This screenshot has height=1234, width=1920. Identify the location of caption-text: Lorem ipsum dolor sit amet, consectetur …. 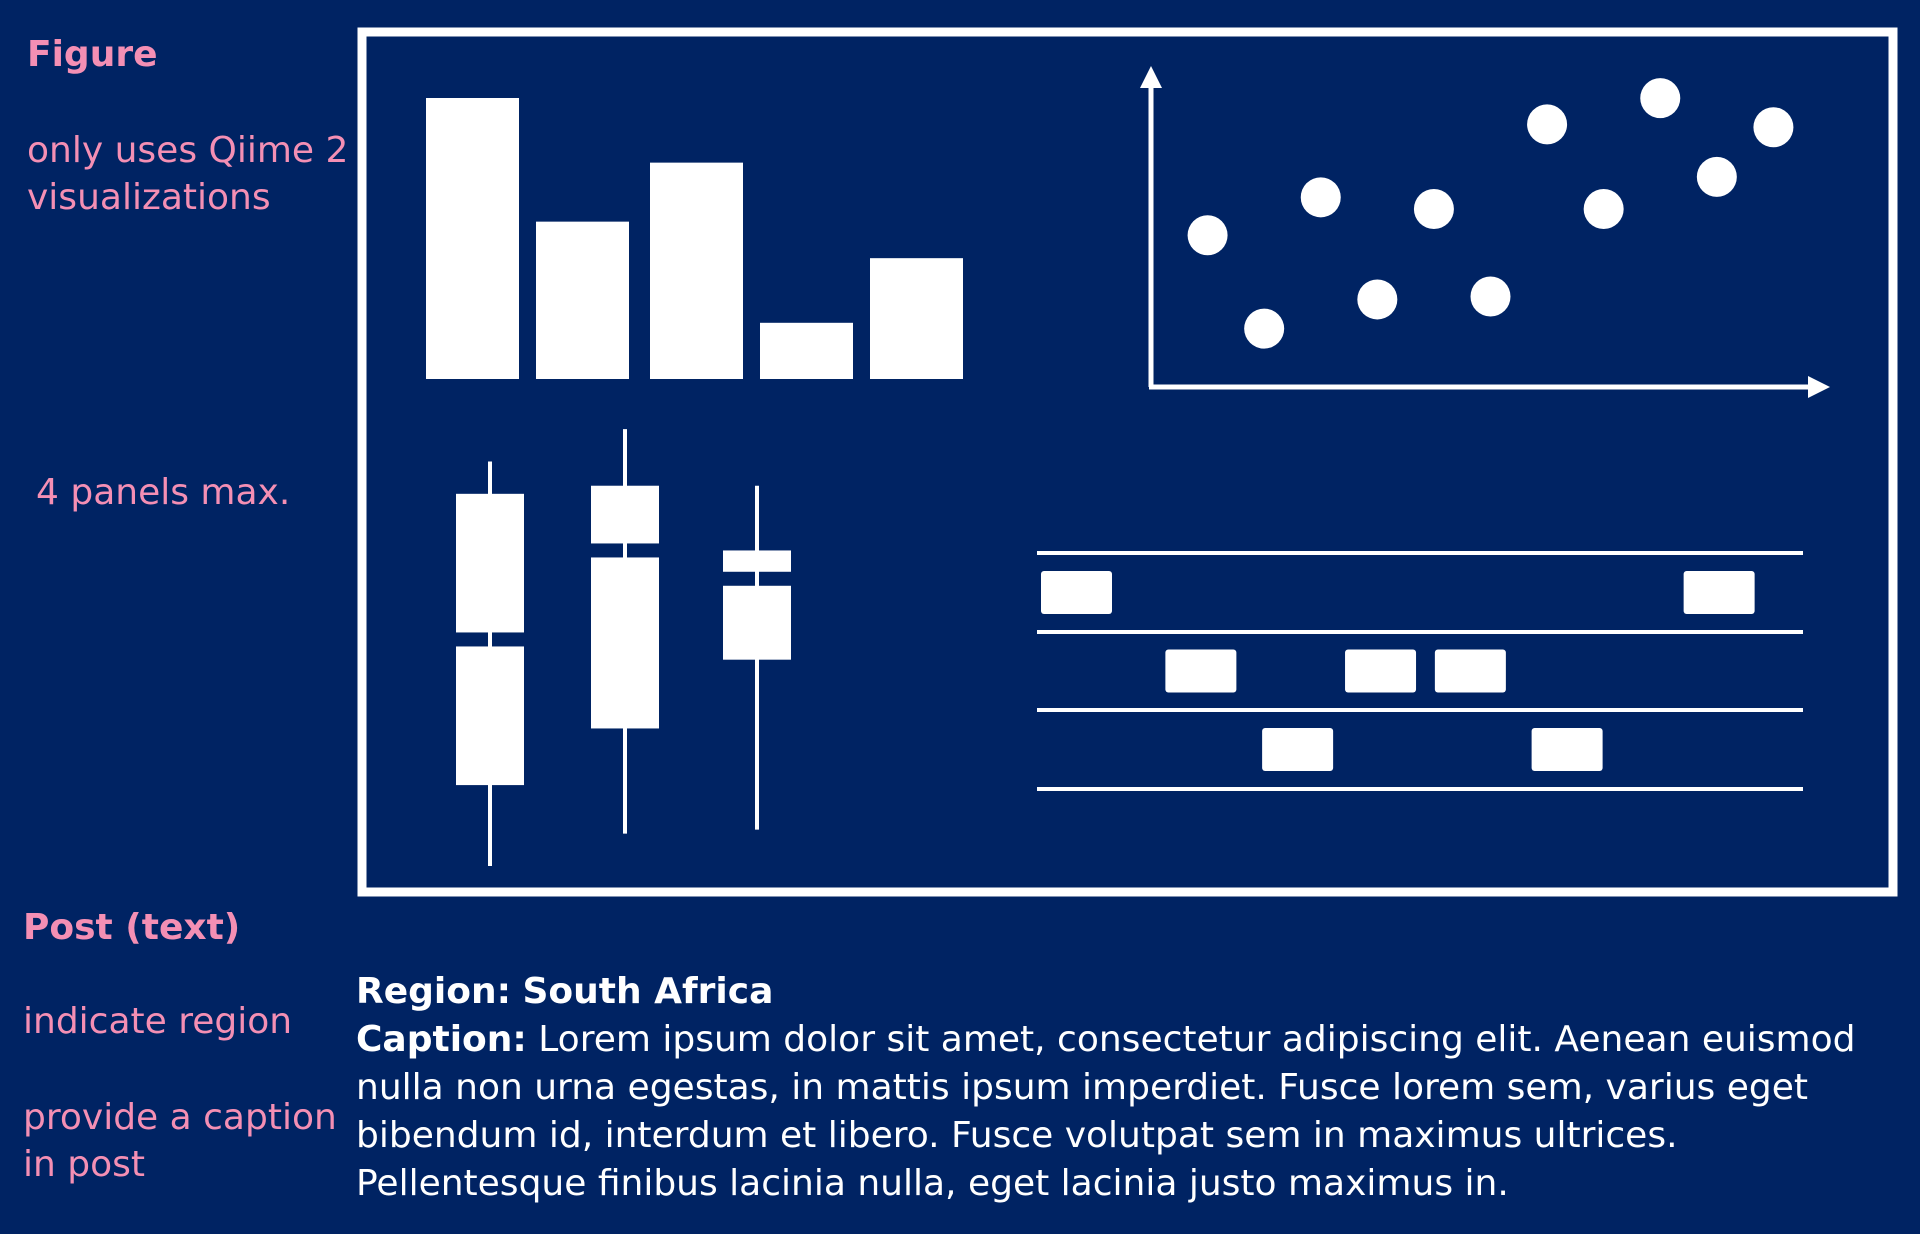
(1106, 1111).